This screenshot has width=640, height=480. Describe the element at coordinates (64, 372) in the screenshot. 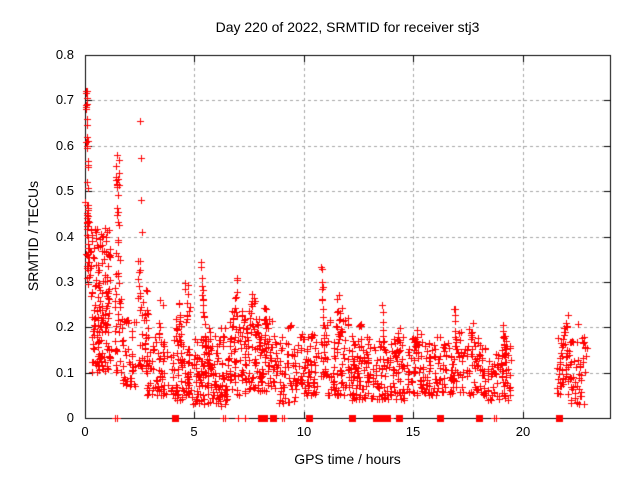

I see `y-tick-label: 0.1` at that location.